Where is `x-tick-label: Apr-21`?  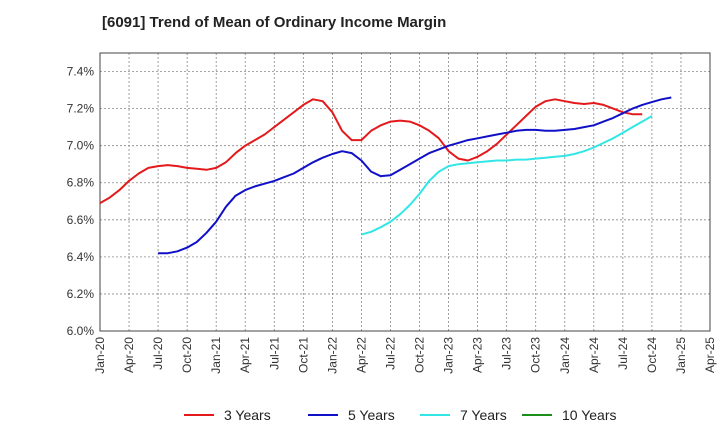
x-tick-label: Apr-21 is located at coordinates (245, 355).